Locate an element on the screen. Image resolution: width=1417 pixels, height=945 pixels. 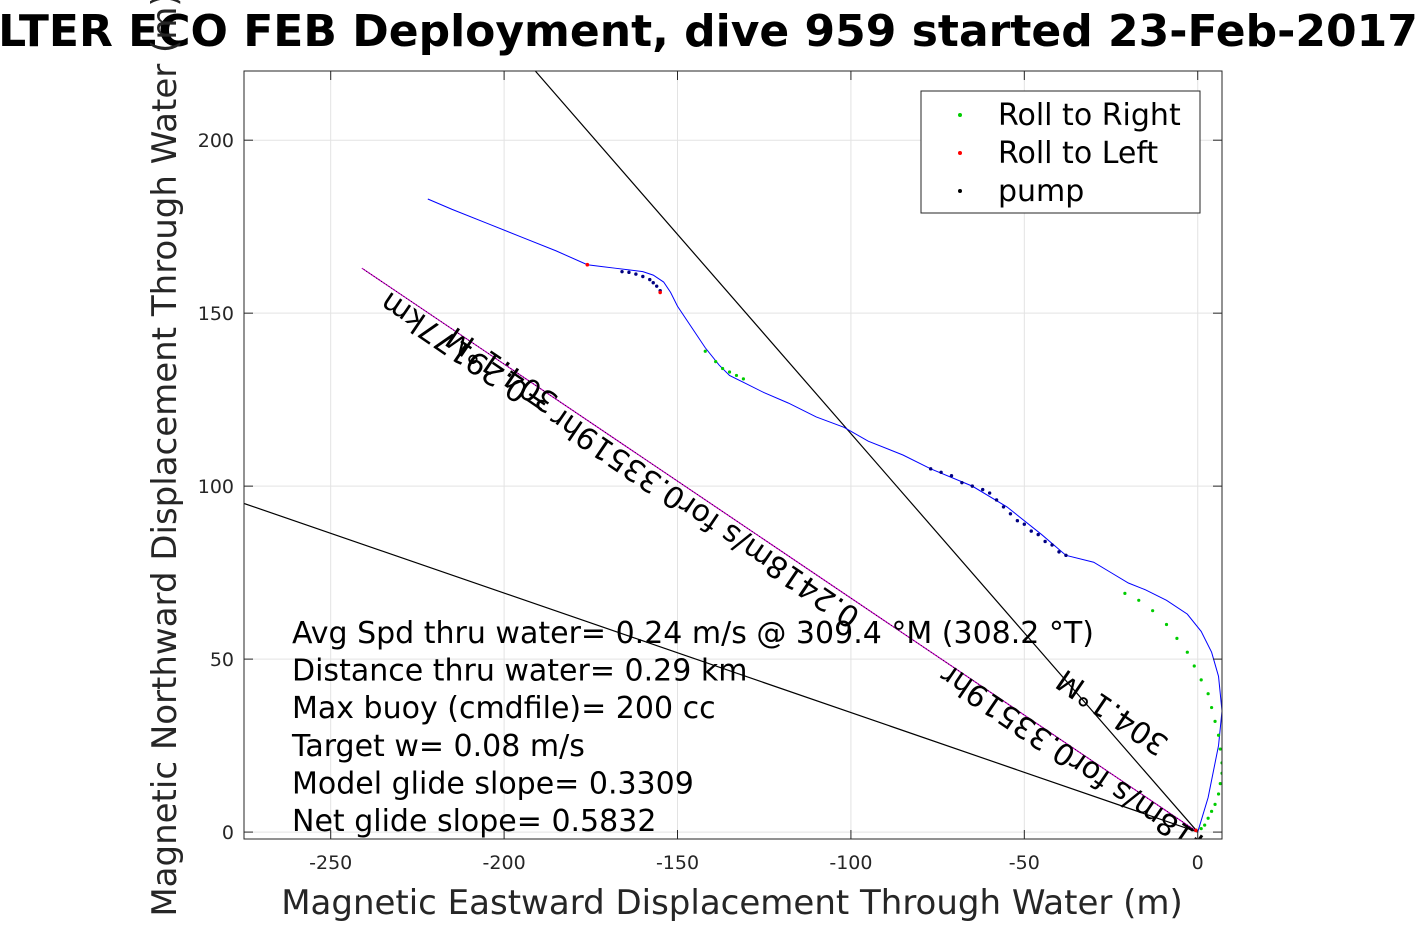
stat-line: Max buoy (cmdfile)= 200 cc is located at coordinates (504, 708).